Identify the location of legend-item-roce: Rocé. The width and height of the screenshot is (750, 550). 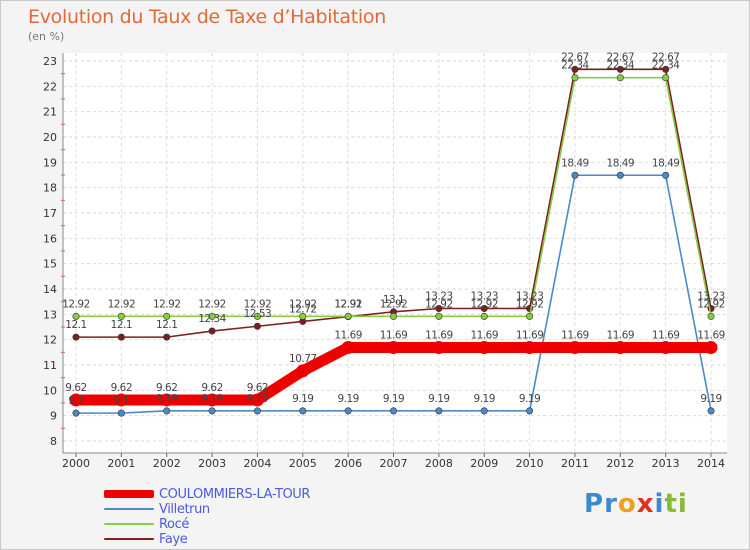
(146, 524).